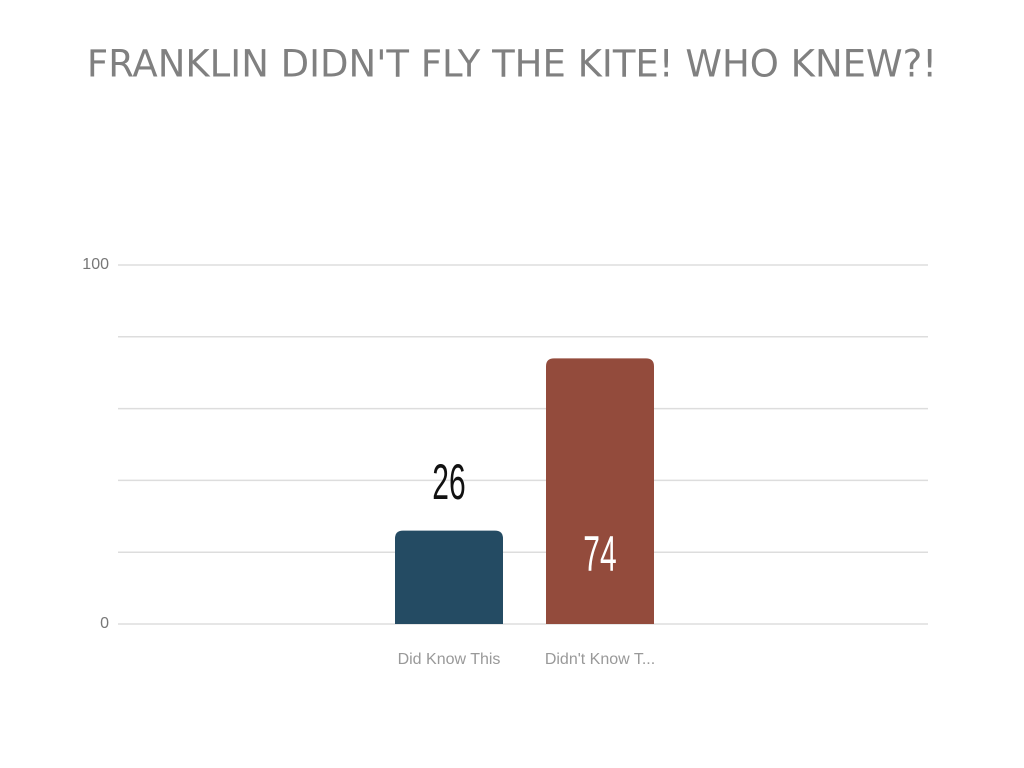 The image size is (1024, 768). What do you see at coordinates (104, 623) in the screenshot?
I see `y-tick-label: 0` at bounding box center [104, 623].